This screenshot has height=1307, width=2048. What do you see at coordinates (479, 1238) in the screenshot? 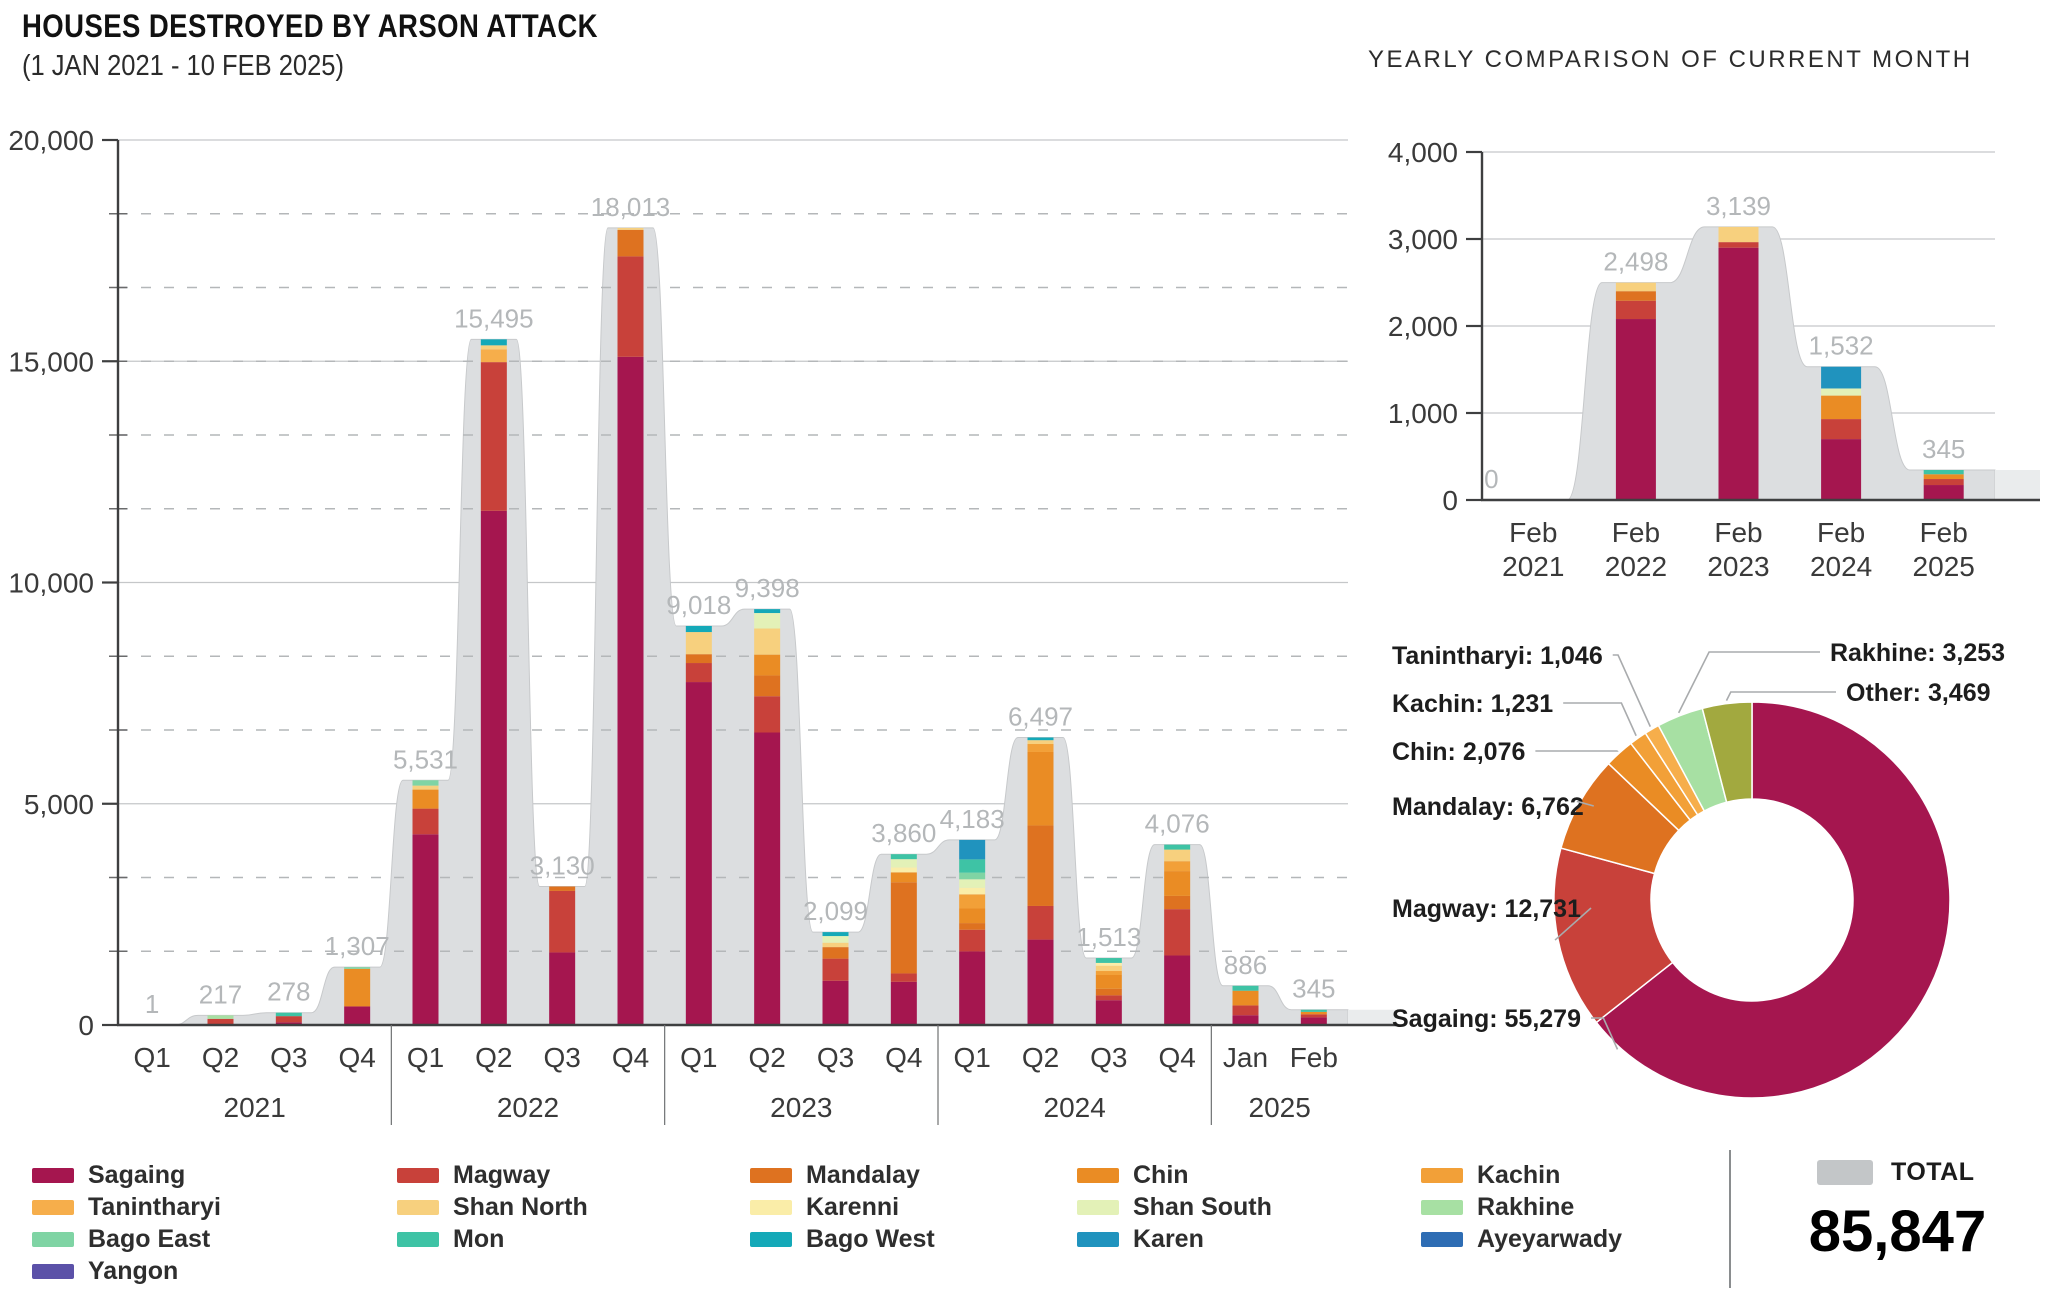
I see `legend-label: Mon` at bounding box center [479, 1238].